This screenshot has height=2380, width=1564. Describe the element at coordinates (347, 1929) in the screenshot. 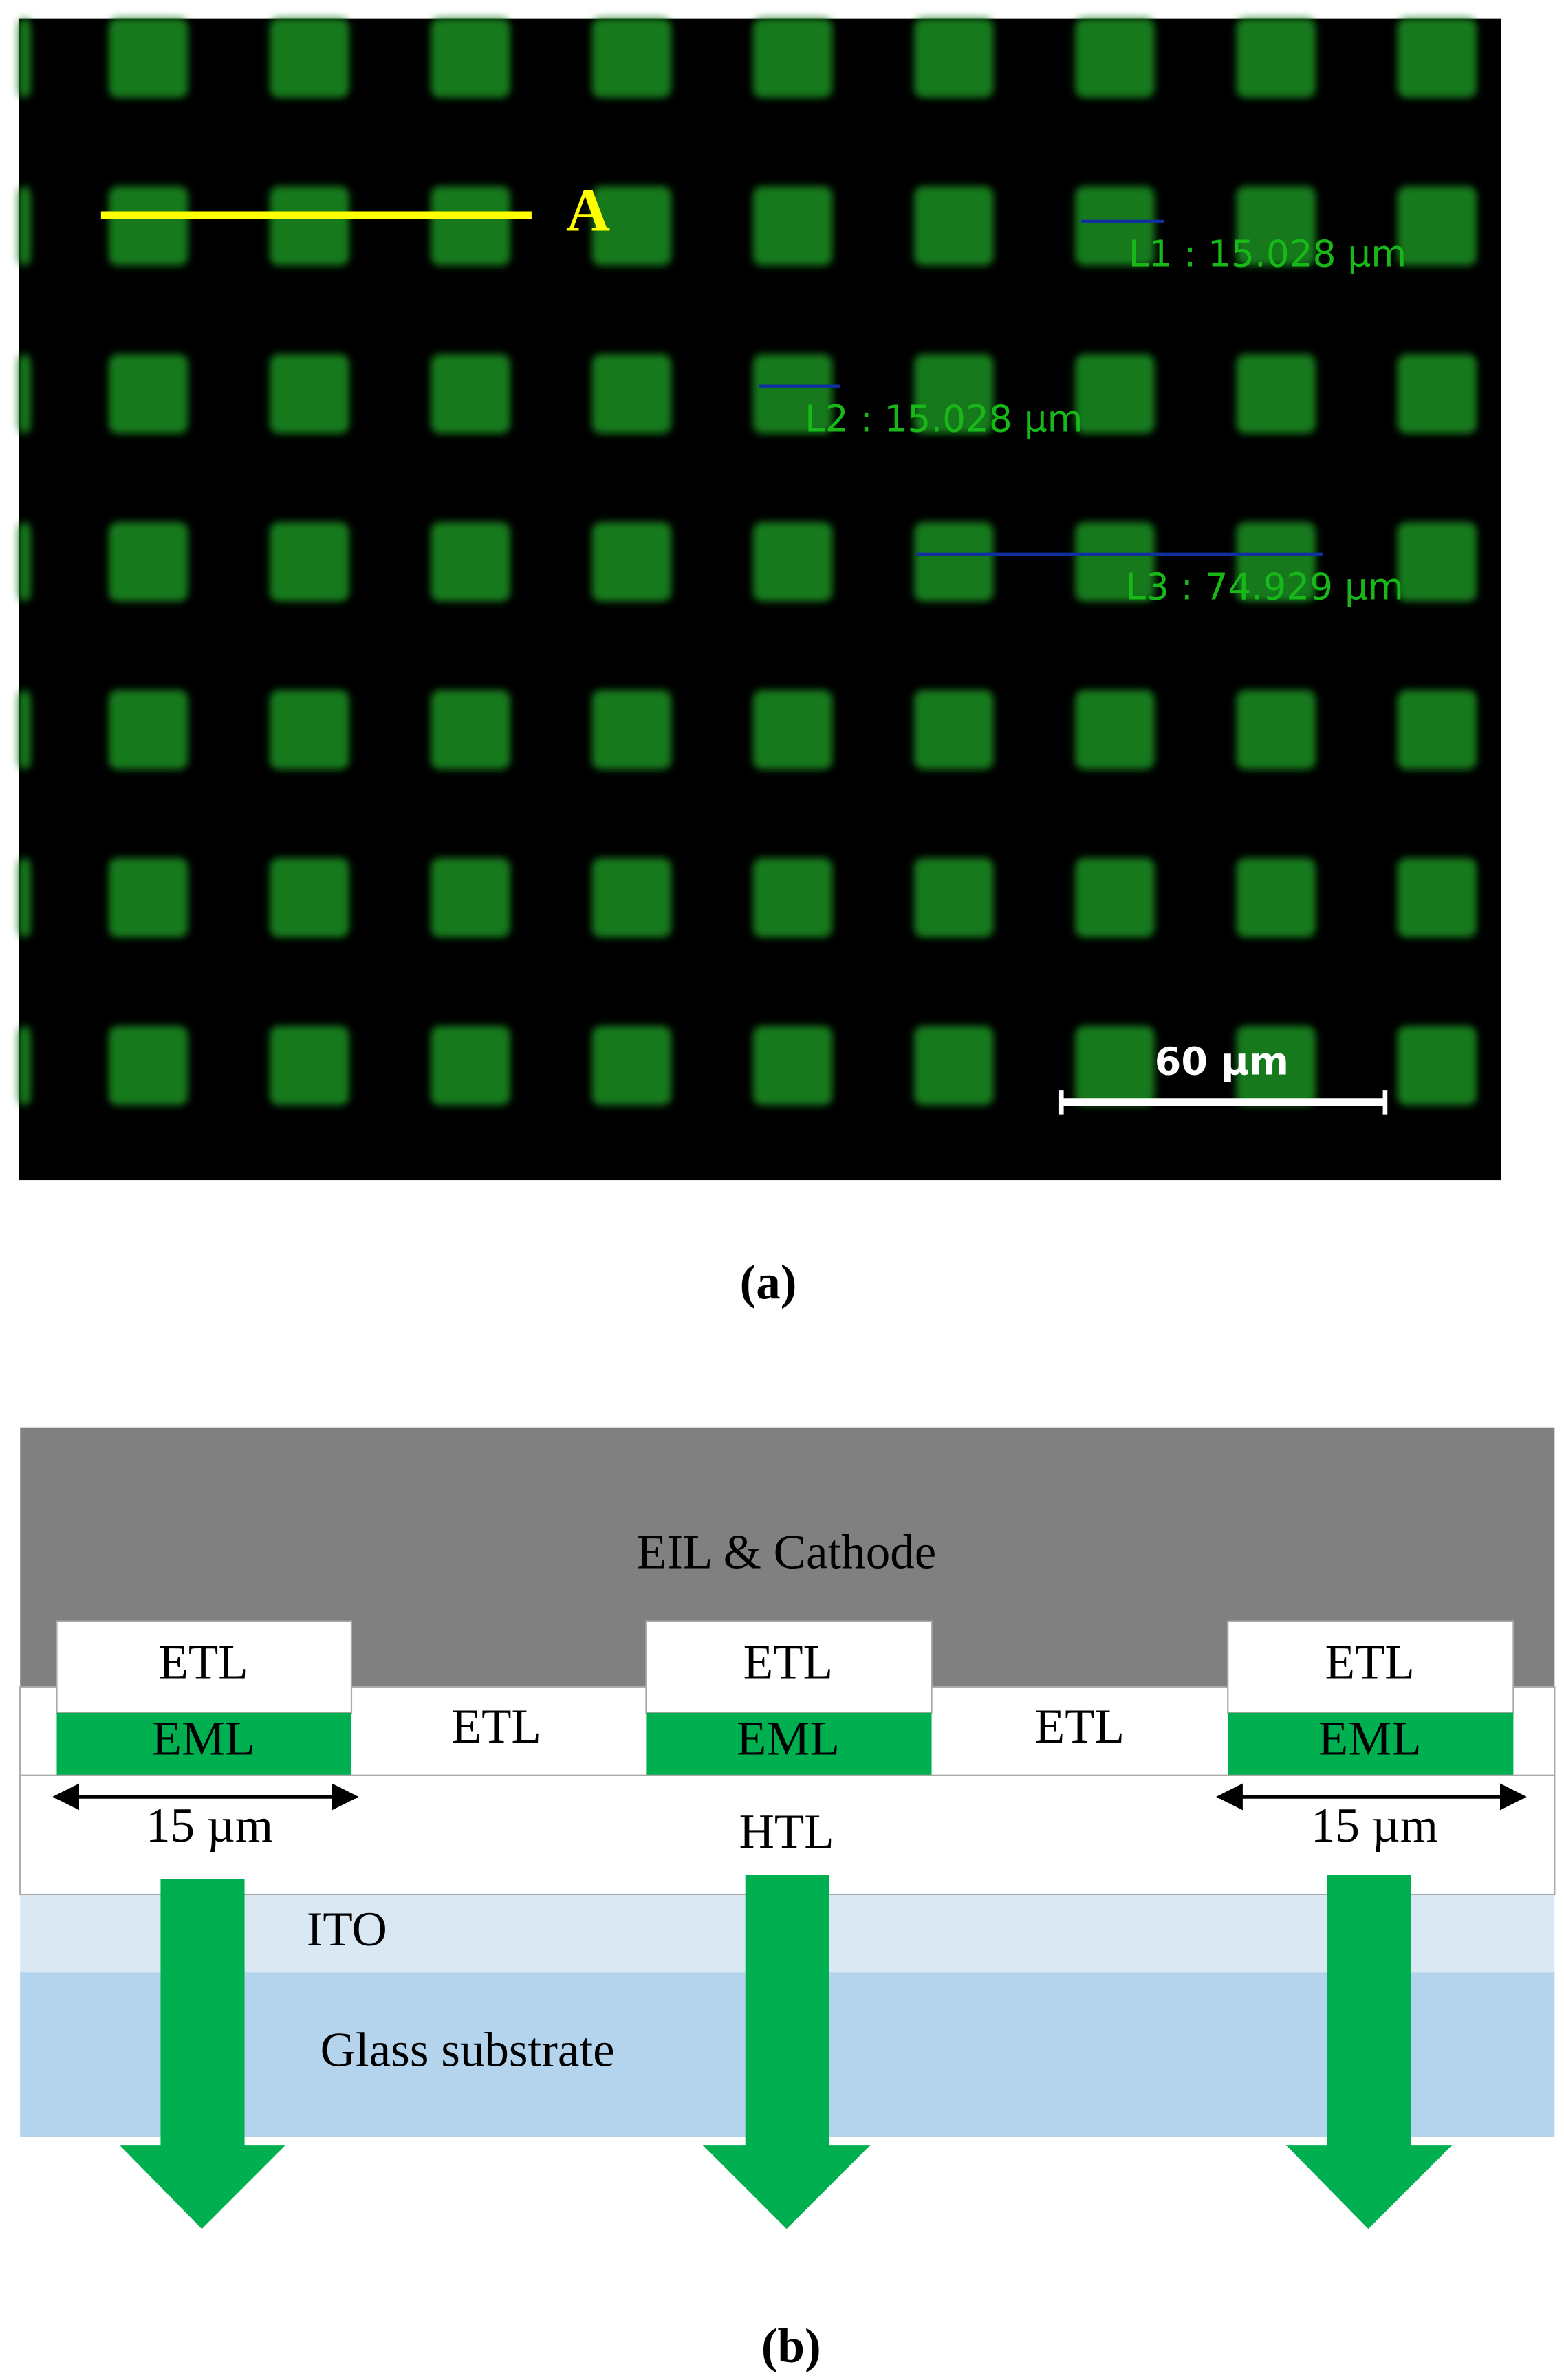

I see `ito-label: ITO` at that location.